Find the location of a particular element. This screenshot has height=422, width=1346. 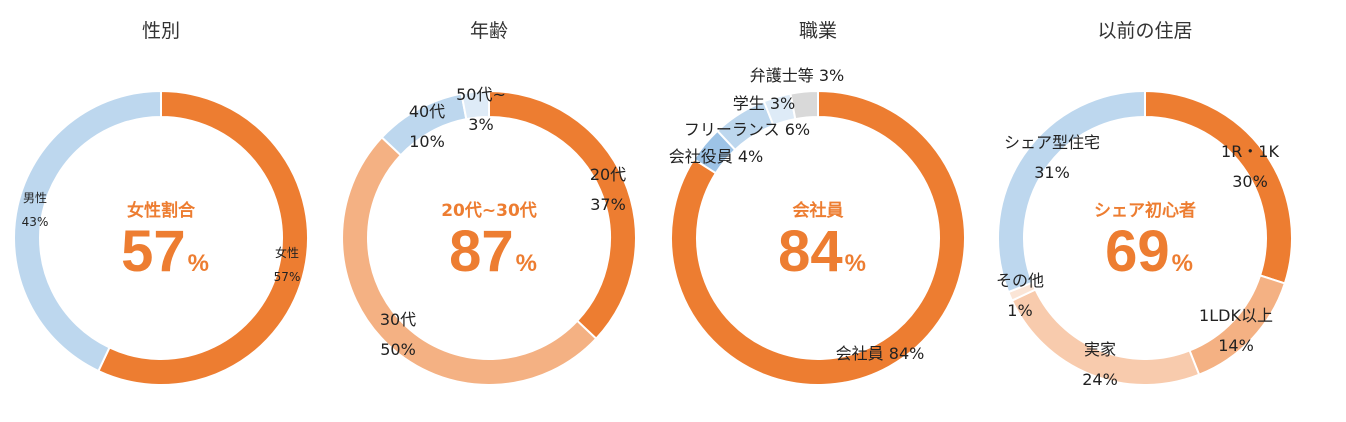

chart-title: 以前の住居 is located at coordinates (1145, 31).